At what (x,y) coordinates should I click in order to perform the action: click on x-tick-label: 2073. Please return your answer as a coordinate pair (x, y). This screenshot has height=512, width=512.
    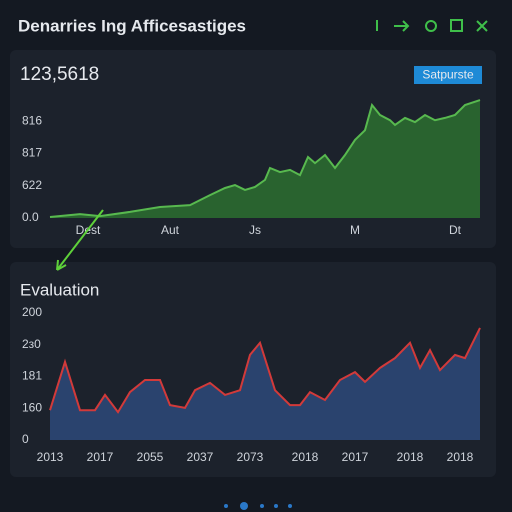
    Looking at the image, I should click on (250, 457).